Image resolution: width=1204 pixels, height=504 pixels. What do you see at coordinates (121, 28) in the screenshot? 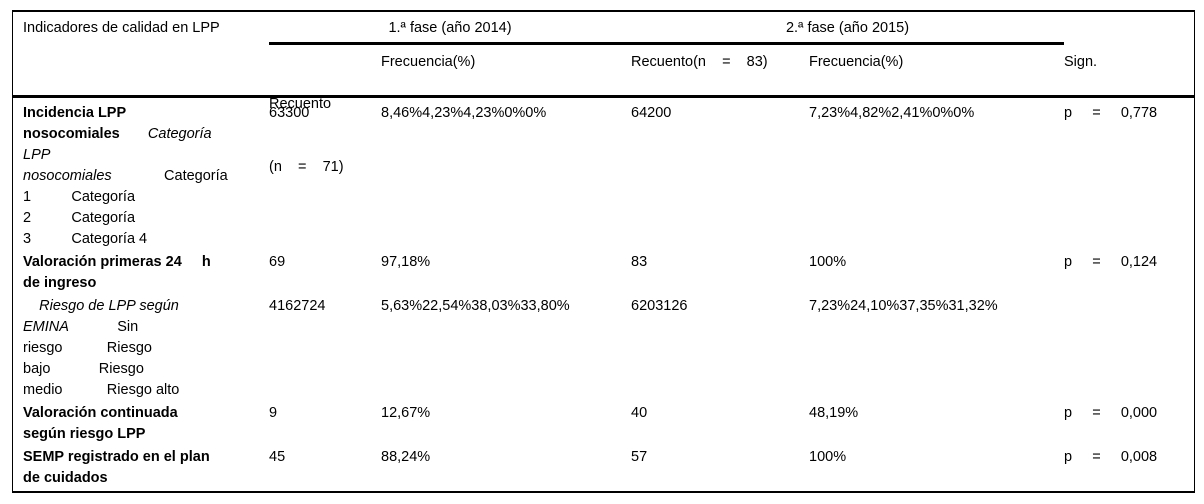
I see `column-header-indicadores: Indicadores de calidad en LPP` at bounding box center [121, 28].